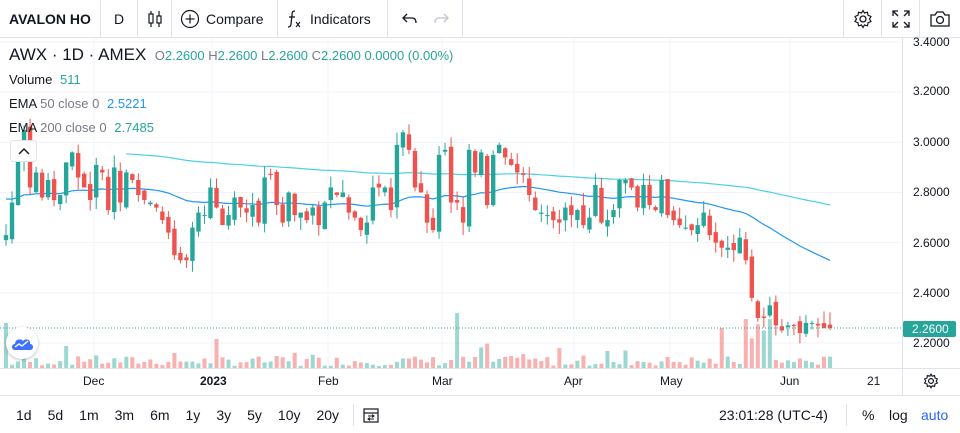 This screenshot has width=960, height=433. Describe the element at coordinates (931, 343) in the screenshot. I see `price-tick: 2.2000` at that location.